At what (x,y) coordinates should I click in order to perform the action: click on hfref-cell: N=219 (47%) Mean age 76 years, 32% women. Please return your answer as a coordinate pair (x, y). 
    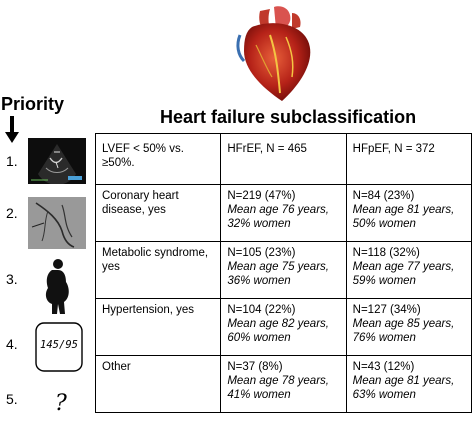
    Looking at the image, I should click on (283, 213).